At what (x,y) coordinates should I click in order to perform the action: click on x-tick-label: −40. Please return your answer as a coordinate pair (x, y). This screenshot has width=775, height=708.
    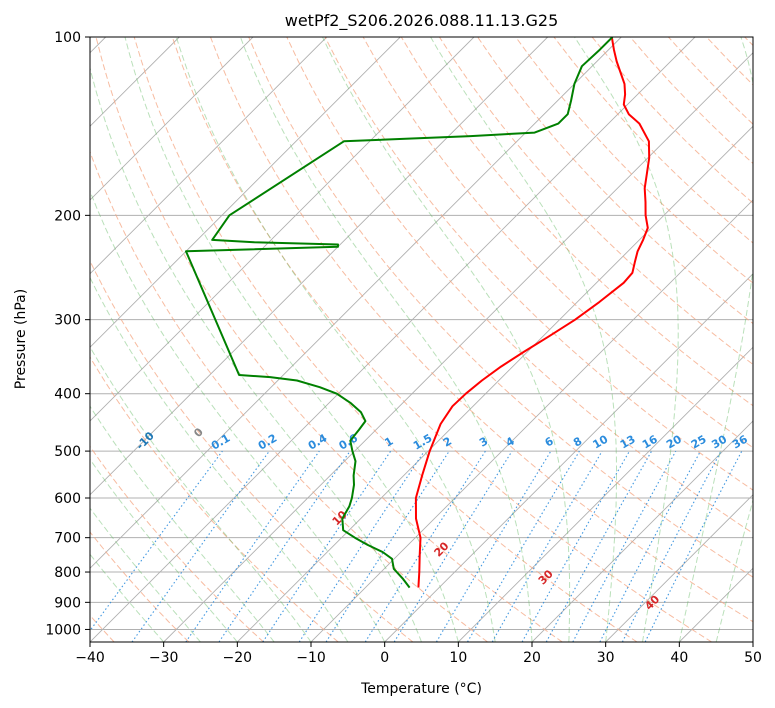
    Looking at the image, I should click on (90, 658).